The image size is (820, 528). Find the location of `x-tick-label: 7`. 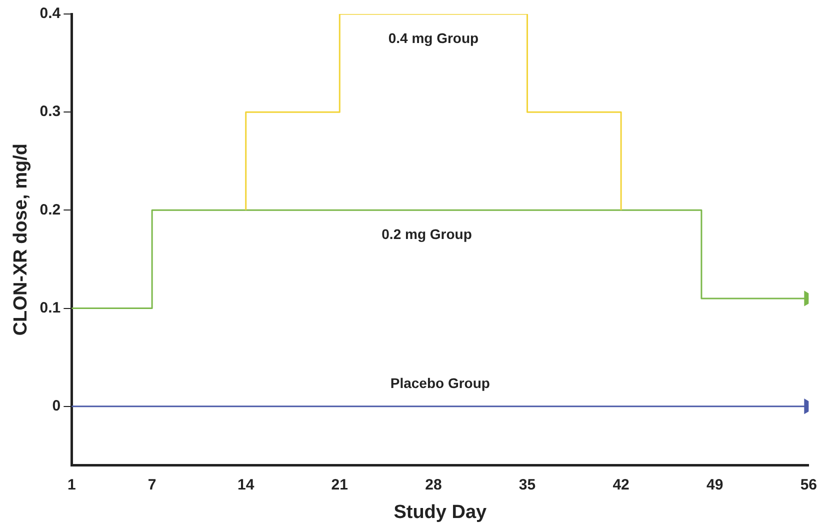

x-tick-label: 7 is located at coordinates (152, 485).